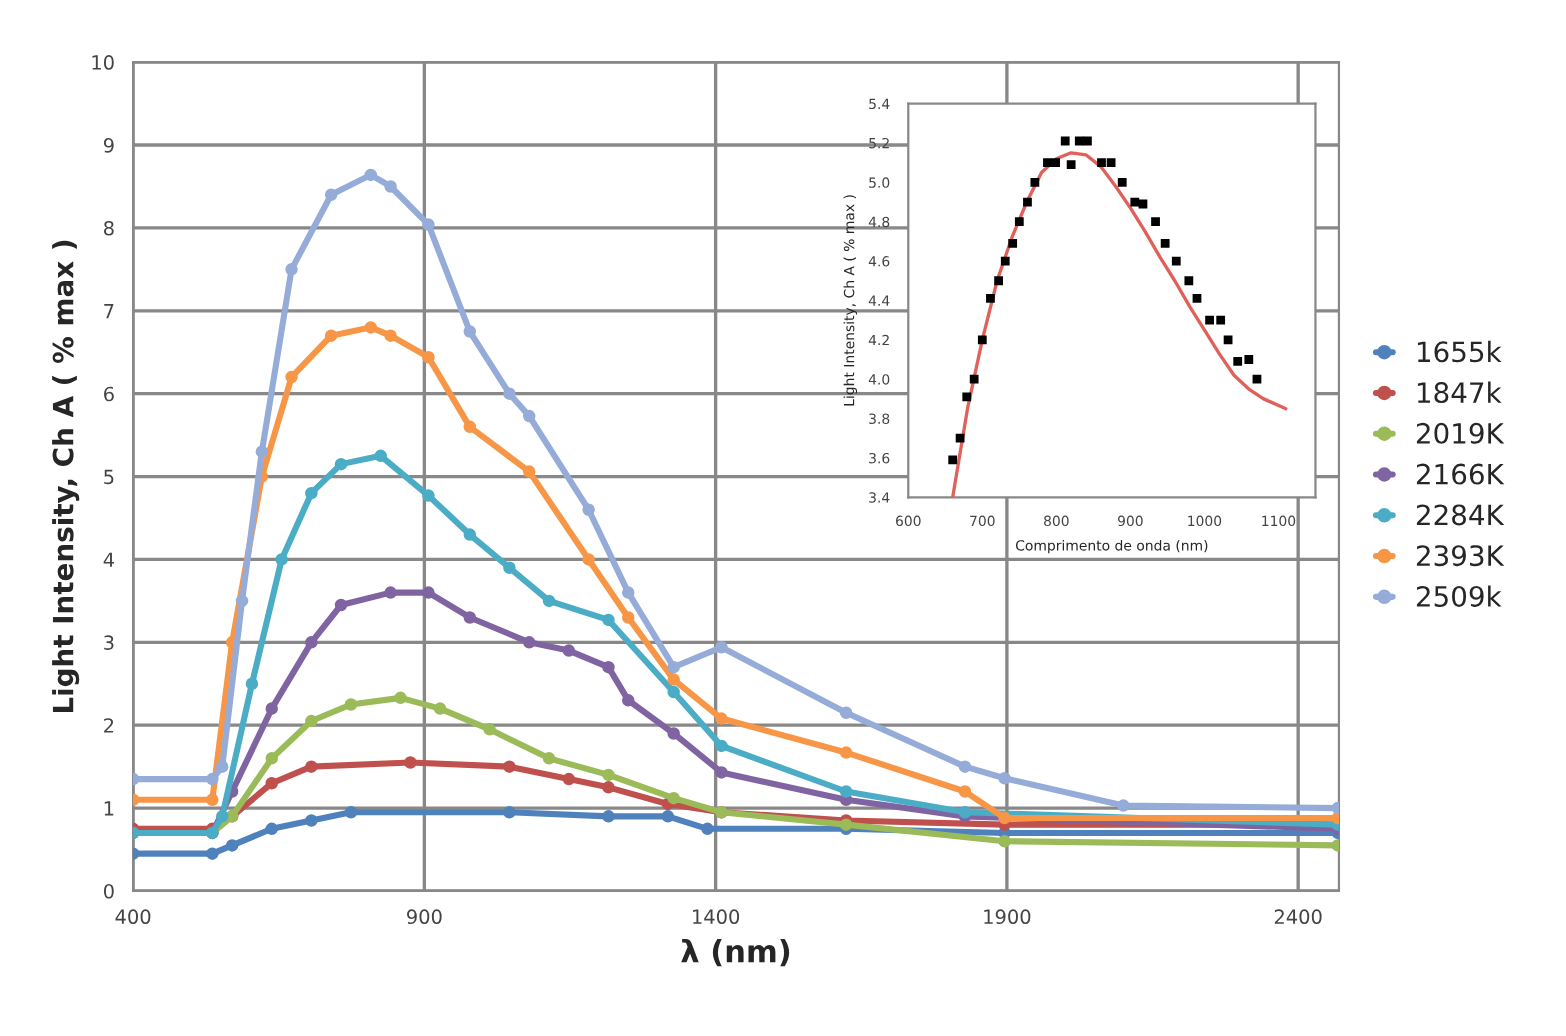 Image resolution: width=1566 pixels, height=1036 pixels. Describe the element at coordinates (109, 725) in the screenshot. I see `y-tick-label: 2` at that location.